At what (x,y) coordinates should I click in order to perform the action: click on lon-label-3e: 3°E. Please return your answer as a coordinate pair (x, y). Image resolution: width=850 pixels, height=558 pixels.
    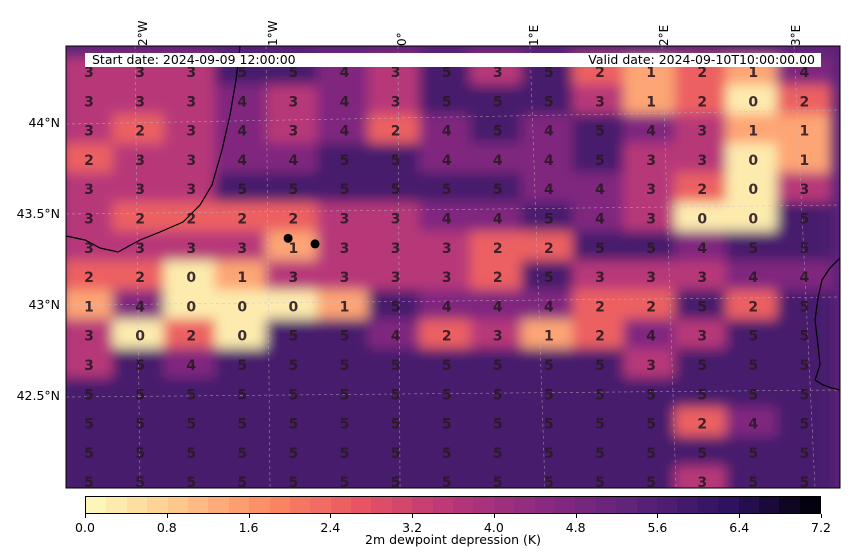
    Looking at the image, I should click on (796, 35).